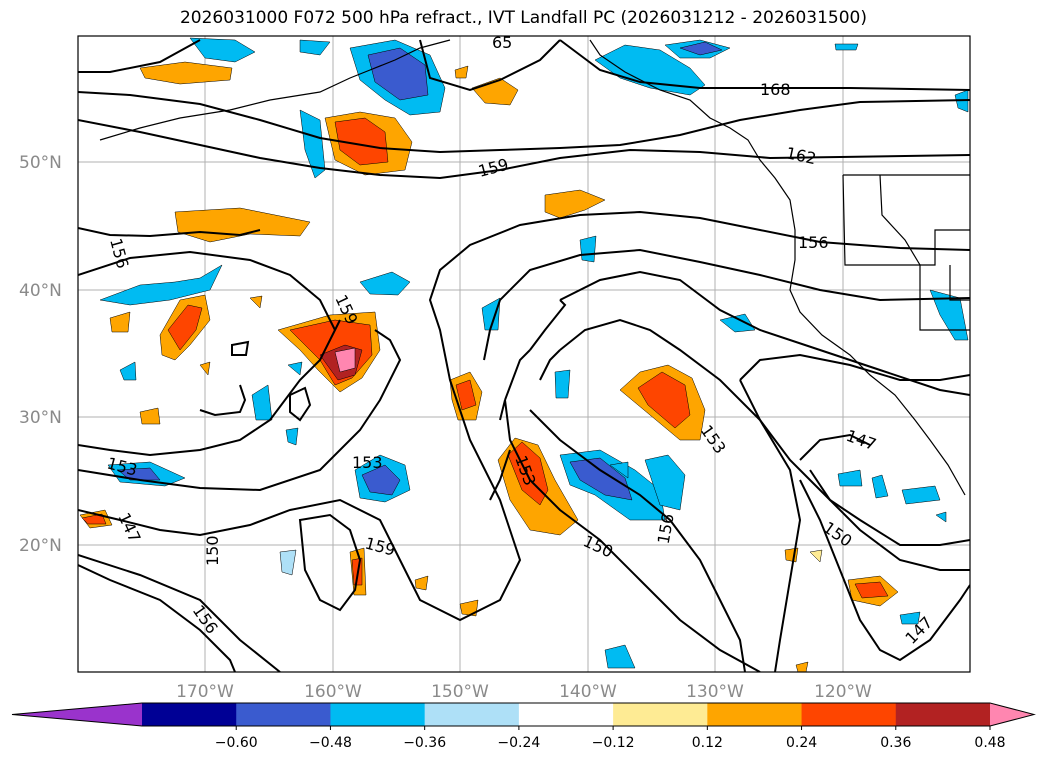  What do you see at coordinates (236, 743) in the screenshot?
I see `colorbar-tick-label: −0.60` at bounding box center [236, 743].